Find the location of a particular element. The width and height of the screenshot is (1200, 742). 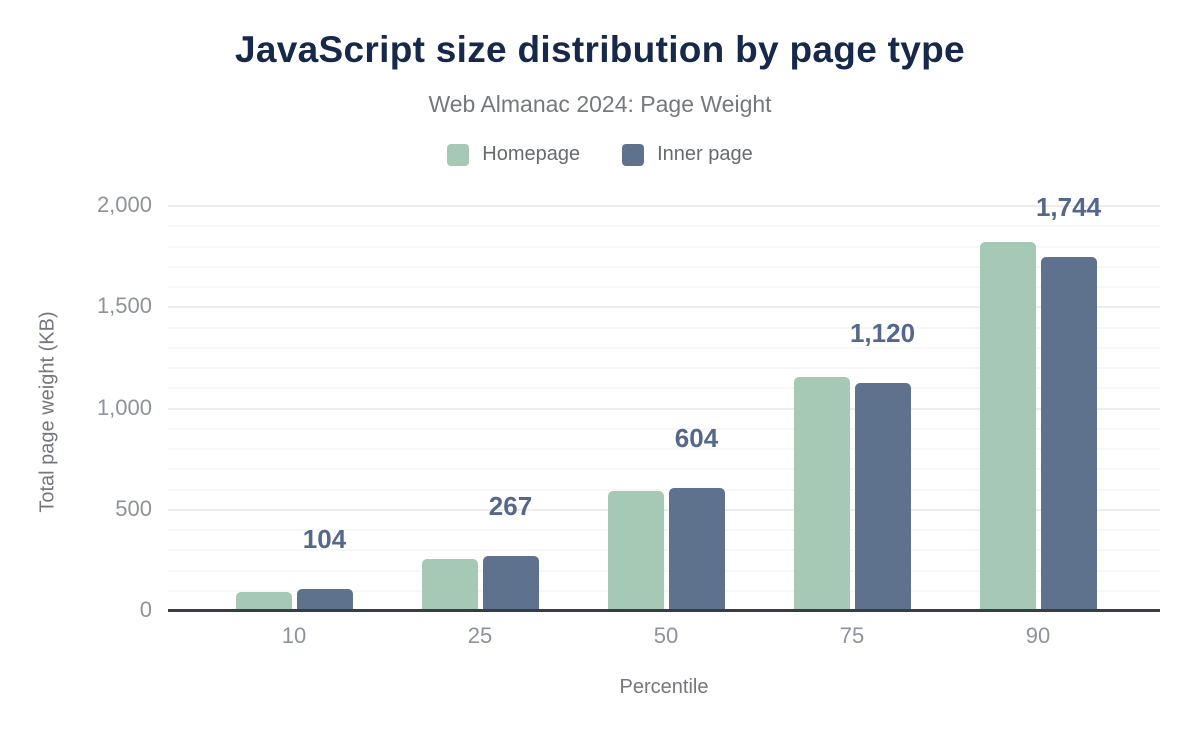

value-label-p10: 104 is located at coordinates (324, 538).